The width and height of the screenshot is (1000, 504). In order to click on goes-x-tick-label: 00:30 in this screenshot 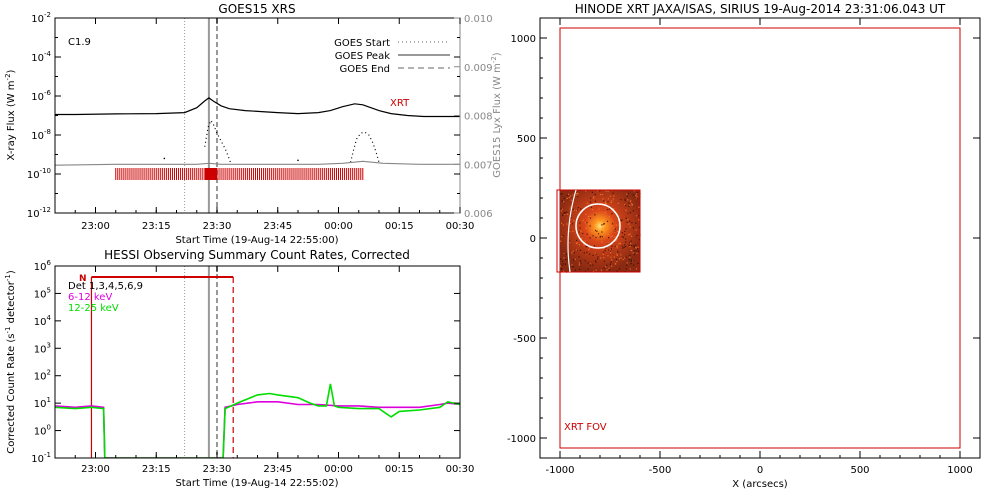, I will do `click(460, 226)`.